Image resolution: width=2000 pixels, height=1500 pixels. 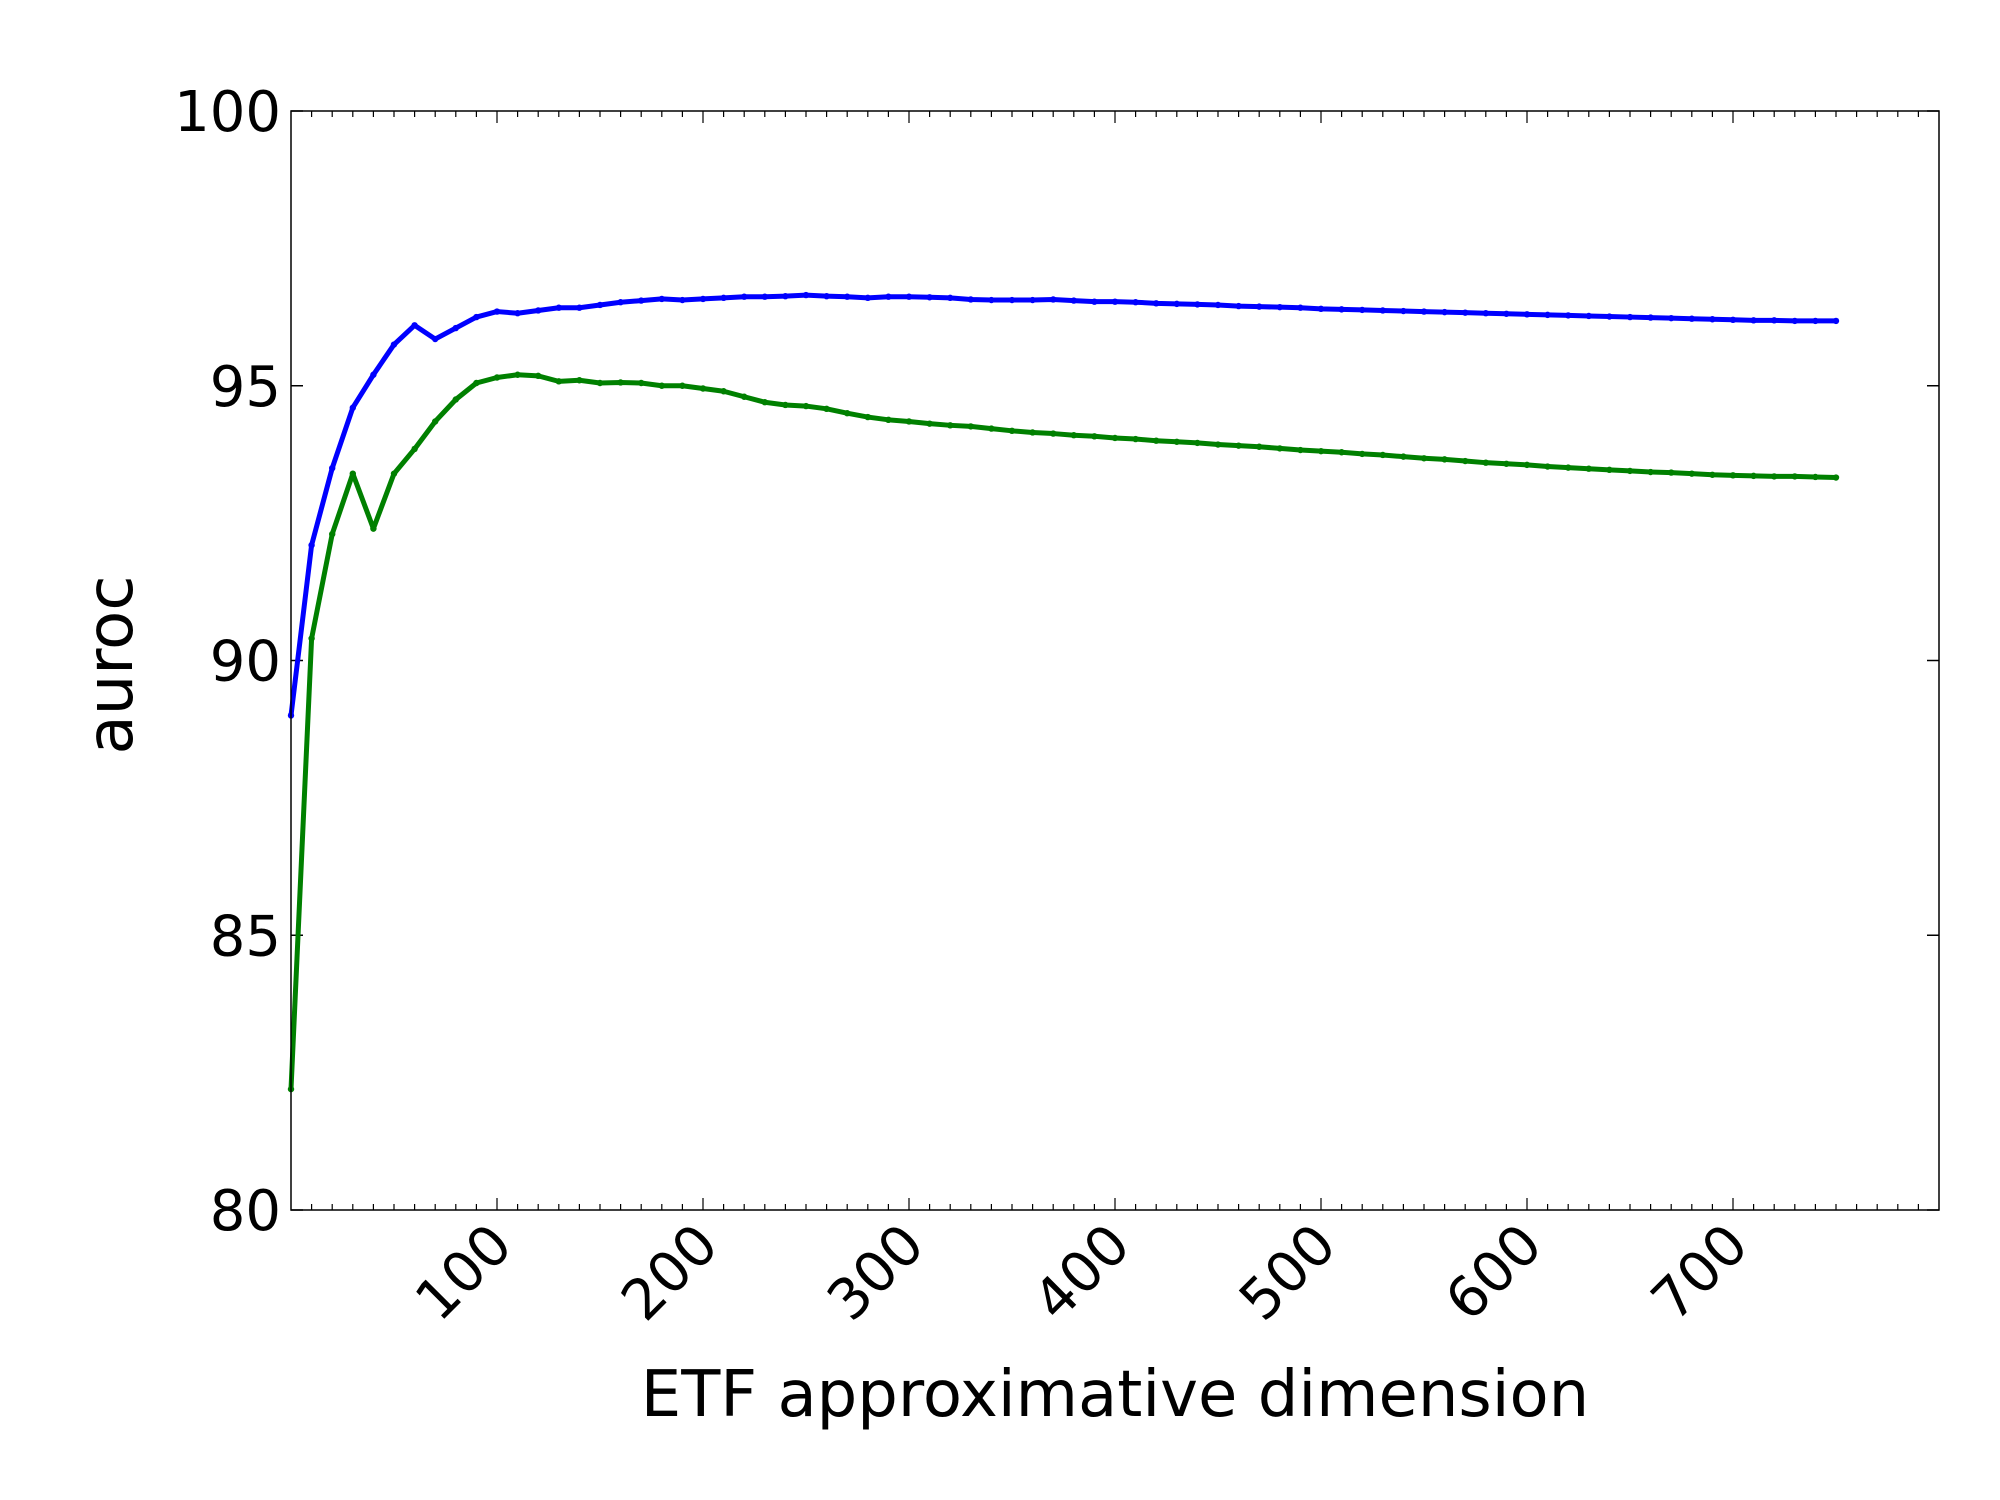 I want to click on x-tick-label: 500, so click(x=1288, y=1273).